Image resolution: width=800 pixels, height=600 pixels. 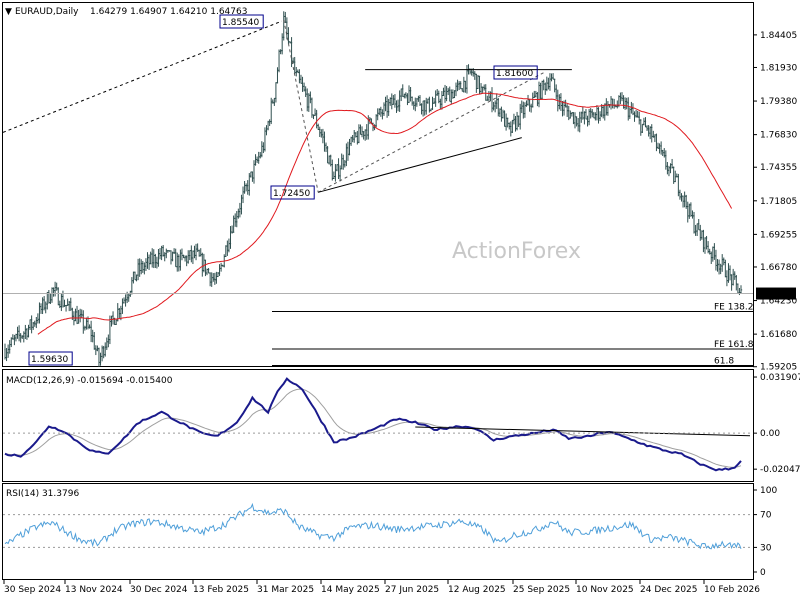 What do you see at coordinates (168, 12) in the screenshot?
I see `ohlc-readout: 1.64279 1.64907 1.64210 1.64763` at bounding box center [168, 12].